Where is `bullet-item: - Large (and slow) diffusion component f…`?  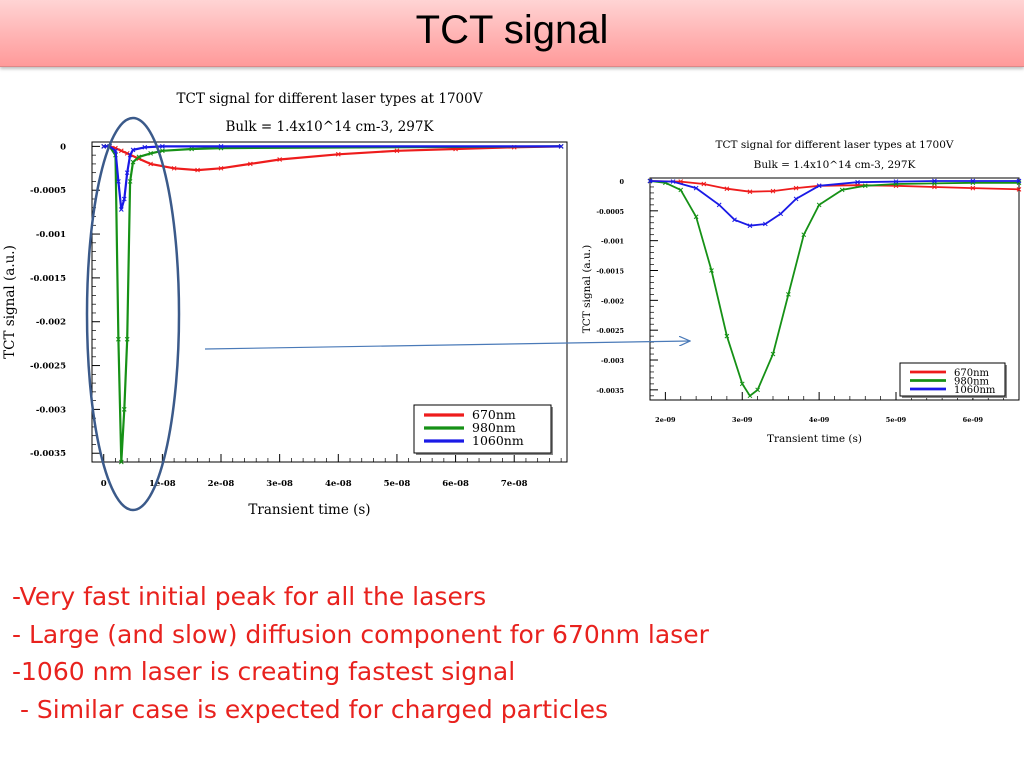
bullet-item: - Large (and slow) diffusion component f… is located at coordinates (360, 634).